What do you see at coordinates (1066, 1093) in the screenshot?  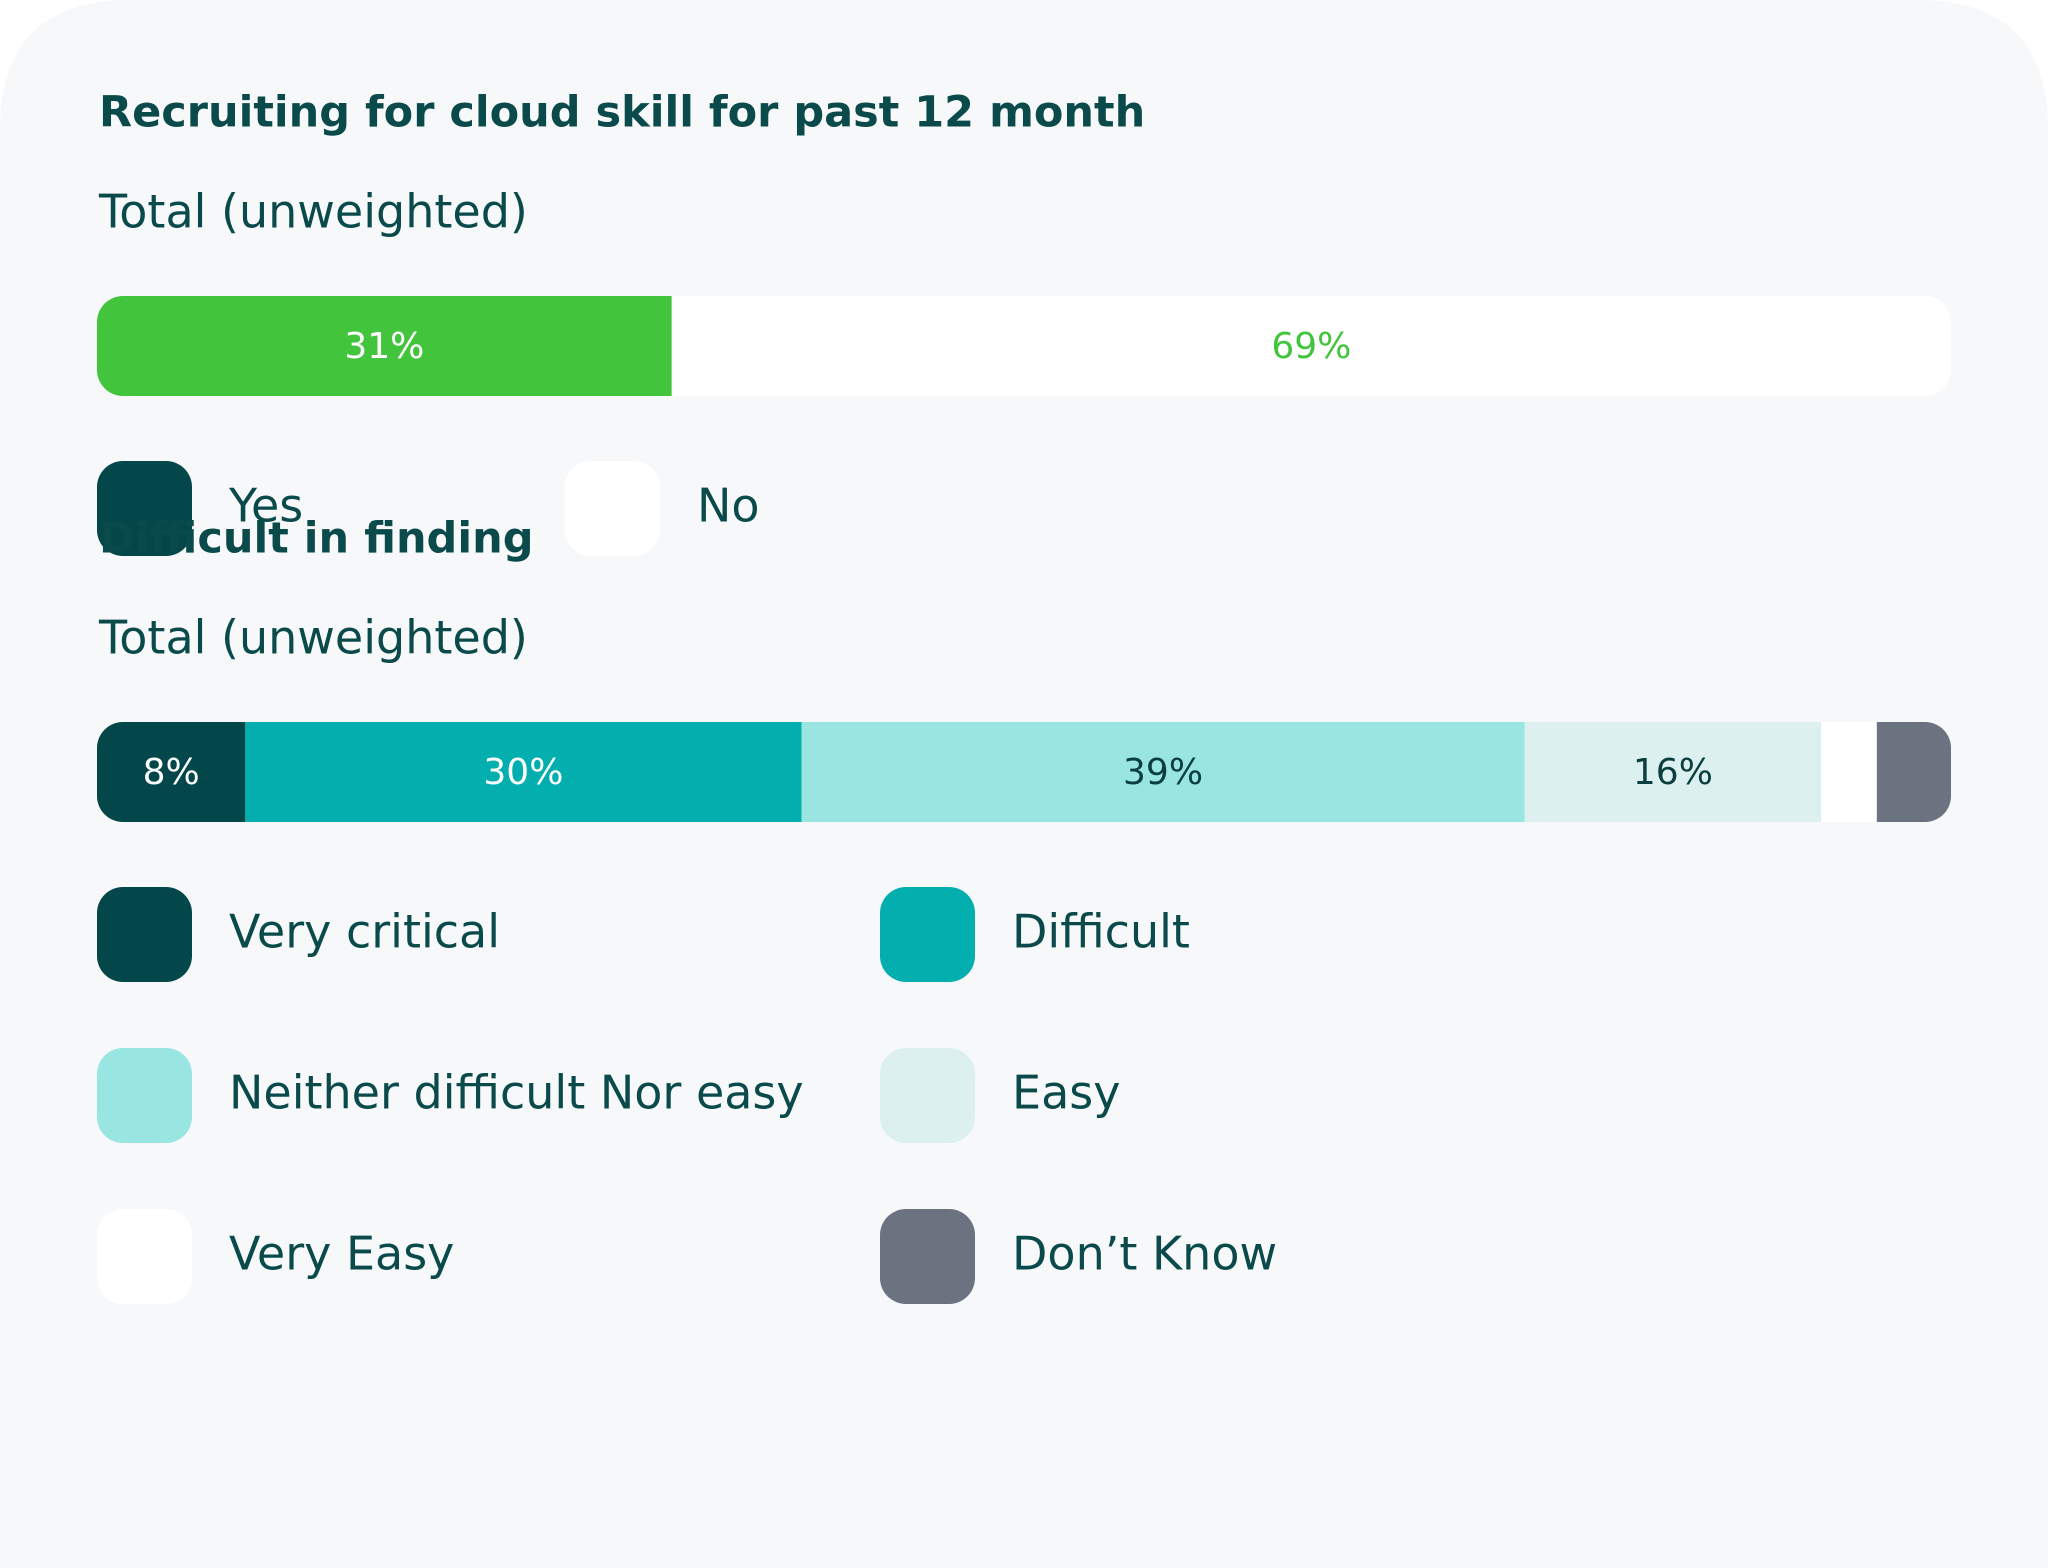 I see `legend-label: Easy` at bounding box center [1066, 1093].